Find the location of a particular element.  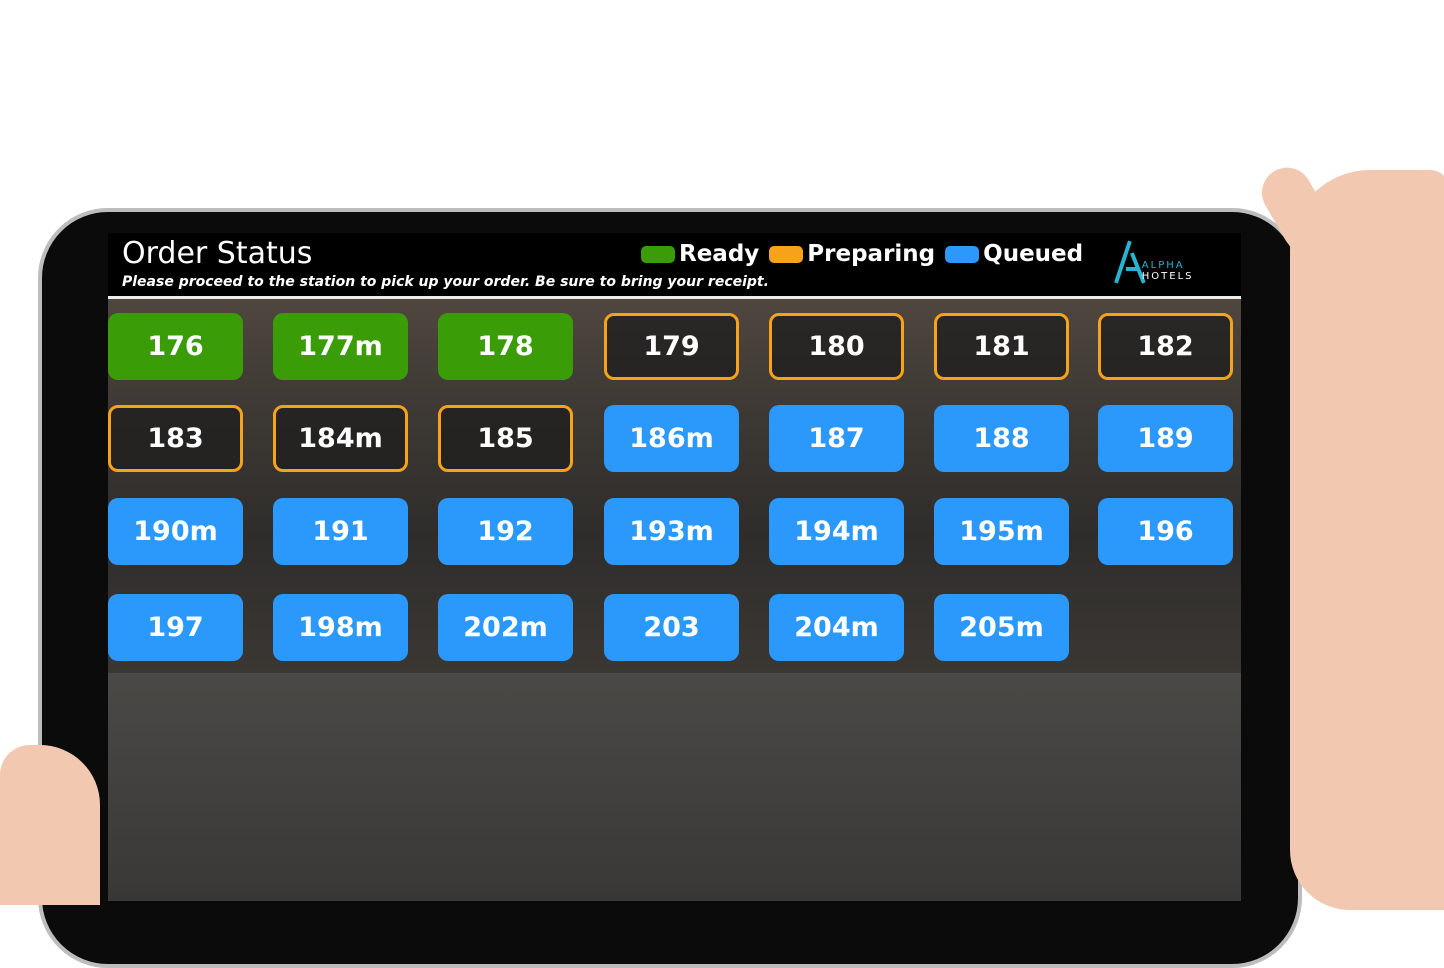

legend-ready: Ready is located at coordinates (700, 254).